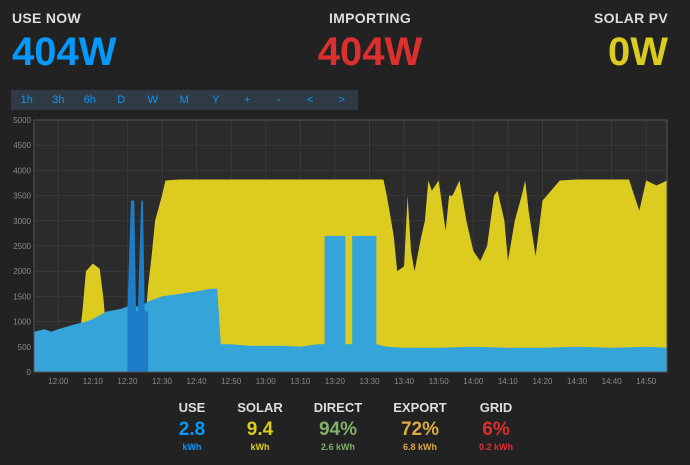 The height and width of the screenshot is (465, 690). I want to click on x-tick-label: 12:20, so click(127, 381).